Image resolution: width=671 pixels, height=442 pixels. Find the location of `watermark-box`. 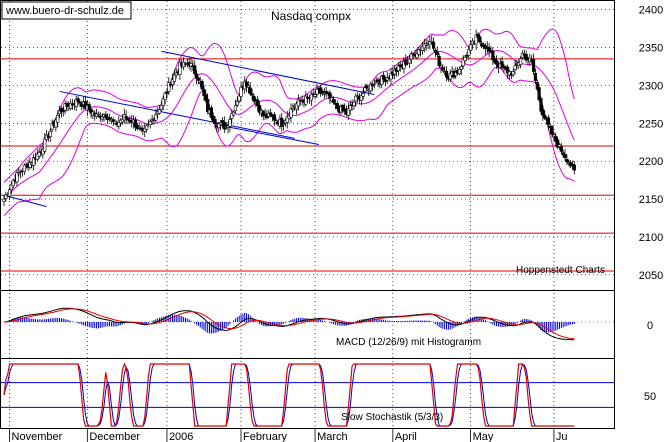

watermark-box is located at coordinates (66, 10).